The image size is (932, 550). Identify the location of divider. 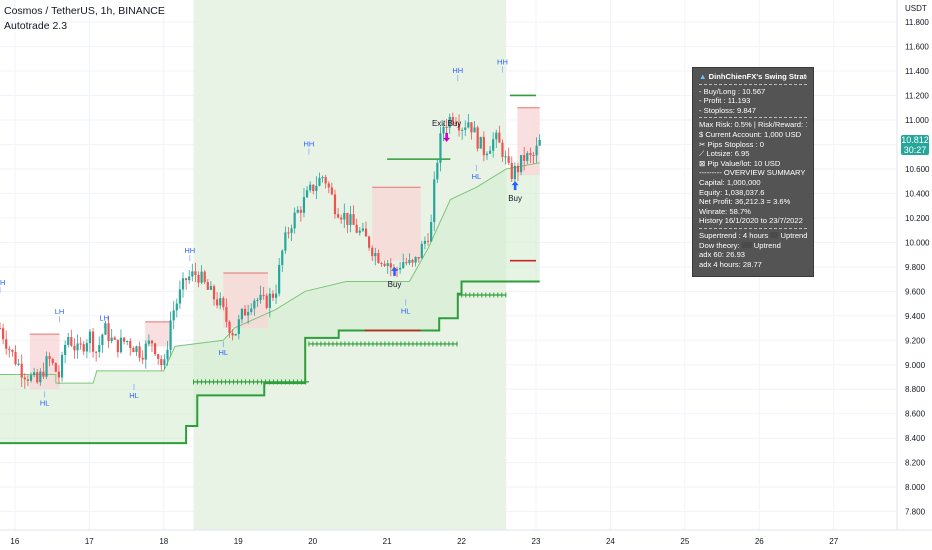
(753, 228).